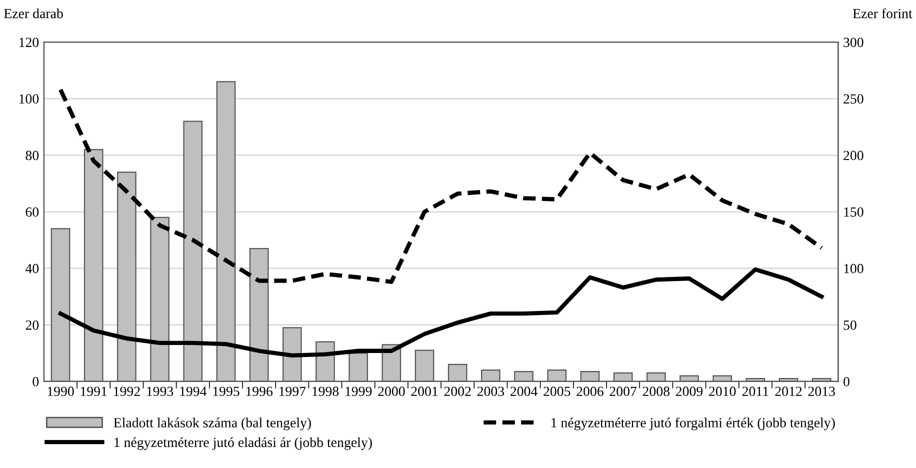 This screenshot has width=916, height=468. What do you see at coordinates (93, 391) in the screenshot?
I see `x-tick-label: 1991` at bounding box center [93, 391].